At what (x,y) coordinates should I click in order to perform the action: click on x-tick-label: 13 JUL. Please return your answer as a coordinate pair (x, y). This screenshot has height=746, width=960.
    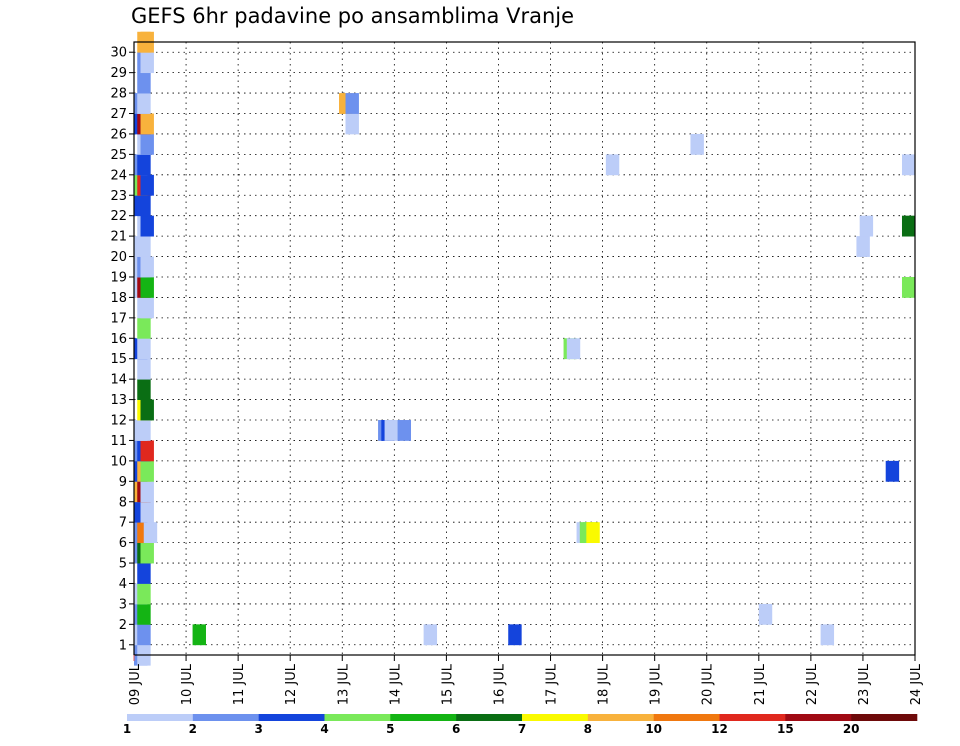
    Looking at the image, I should click on (343, 684).